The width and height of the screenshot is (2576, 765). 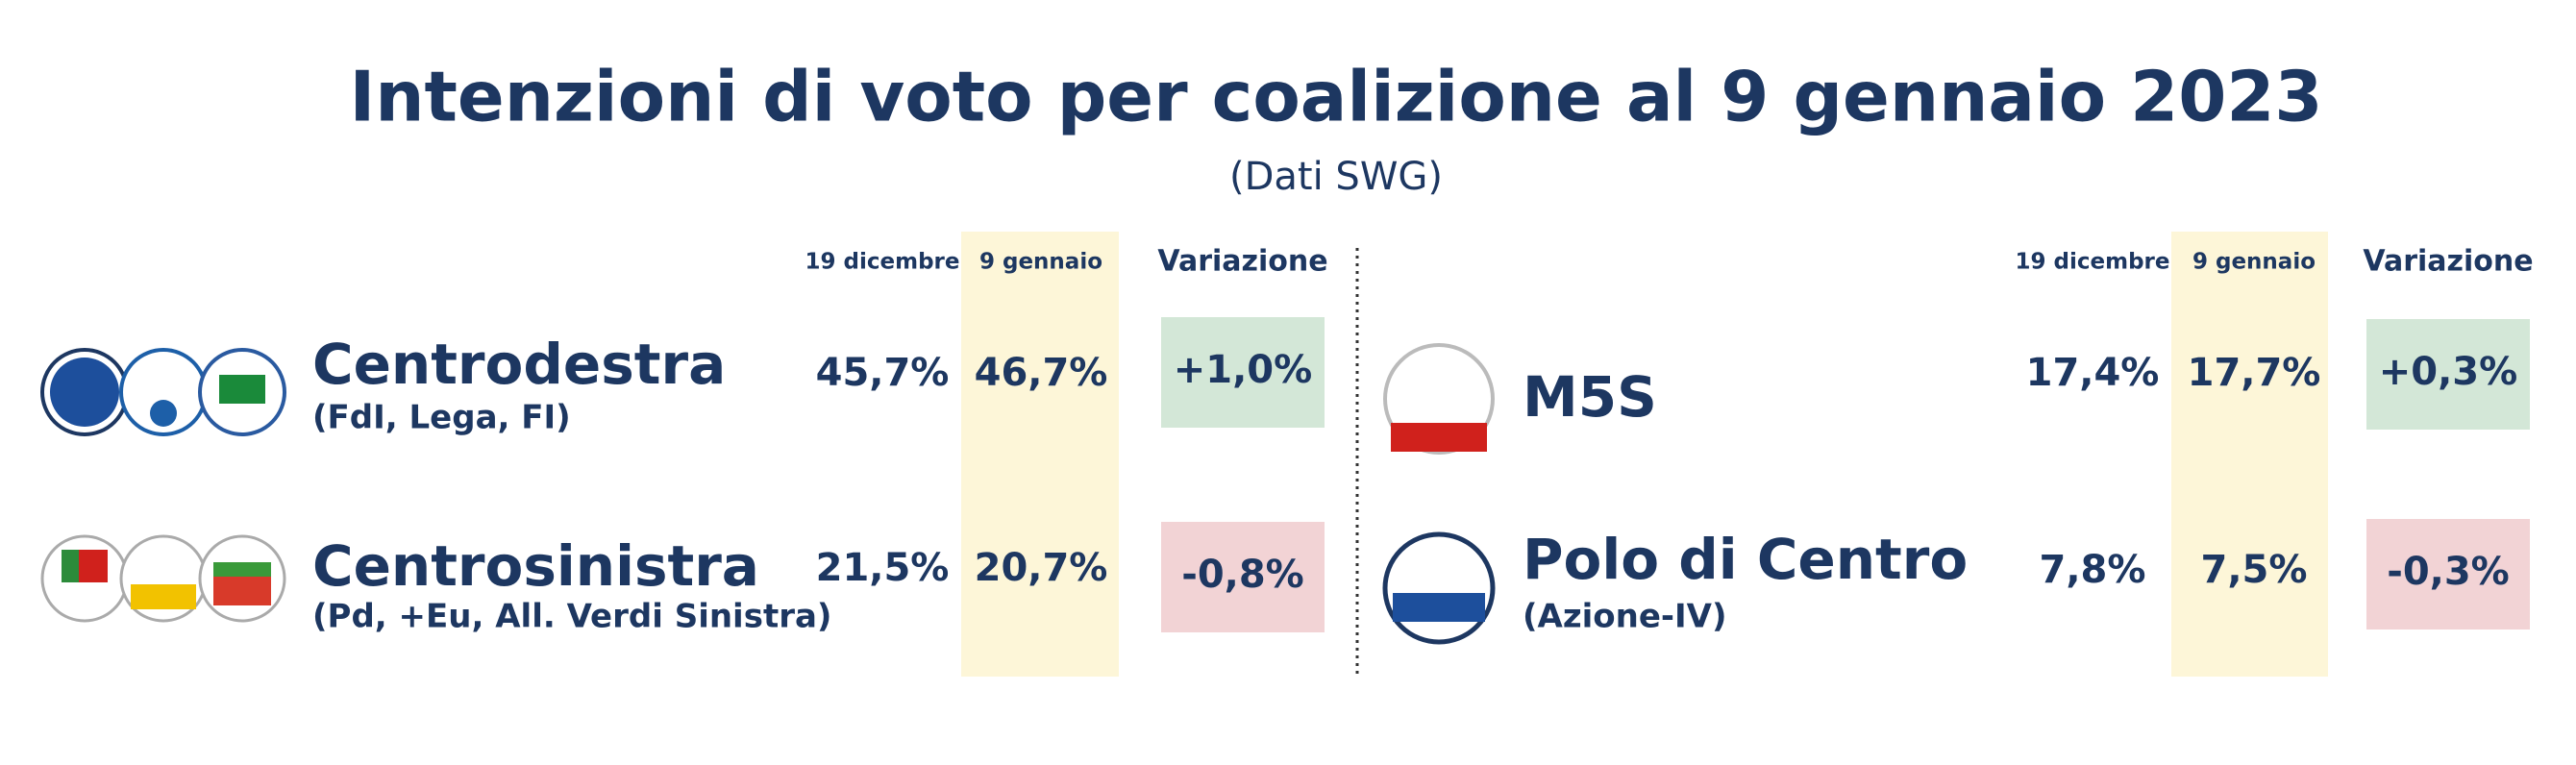 I want to click on coalition-detail: (Azione-IV), so click(x=1625, y=617).